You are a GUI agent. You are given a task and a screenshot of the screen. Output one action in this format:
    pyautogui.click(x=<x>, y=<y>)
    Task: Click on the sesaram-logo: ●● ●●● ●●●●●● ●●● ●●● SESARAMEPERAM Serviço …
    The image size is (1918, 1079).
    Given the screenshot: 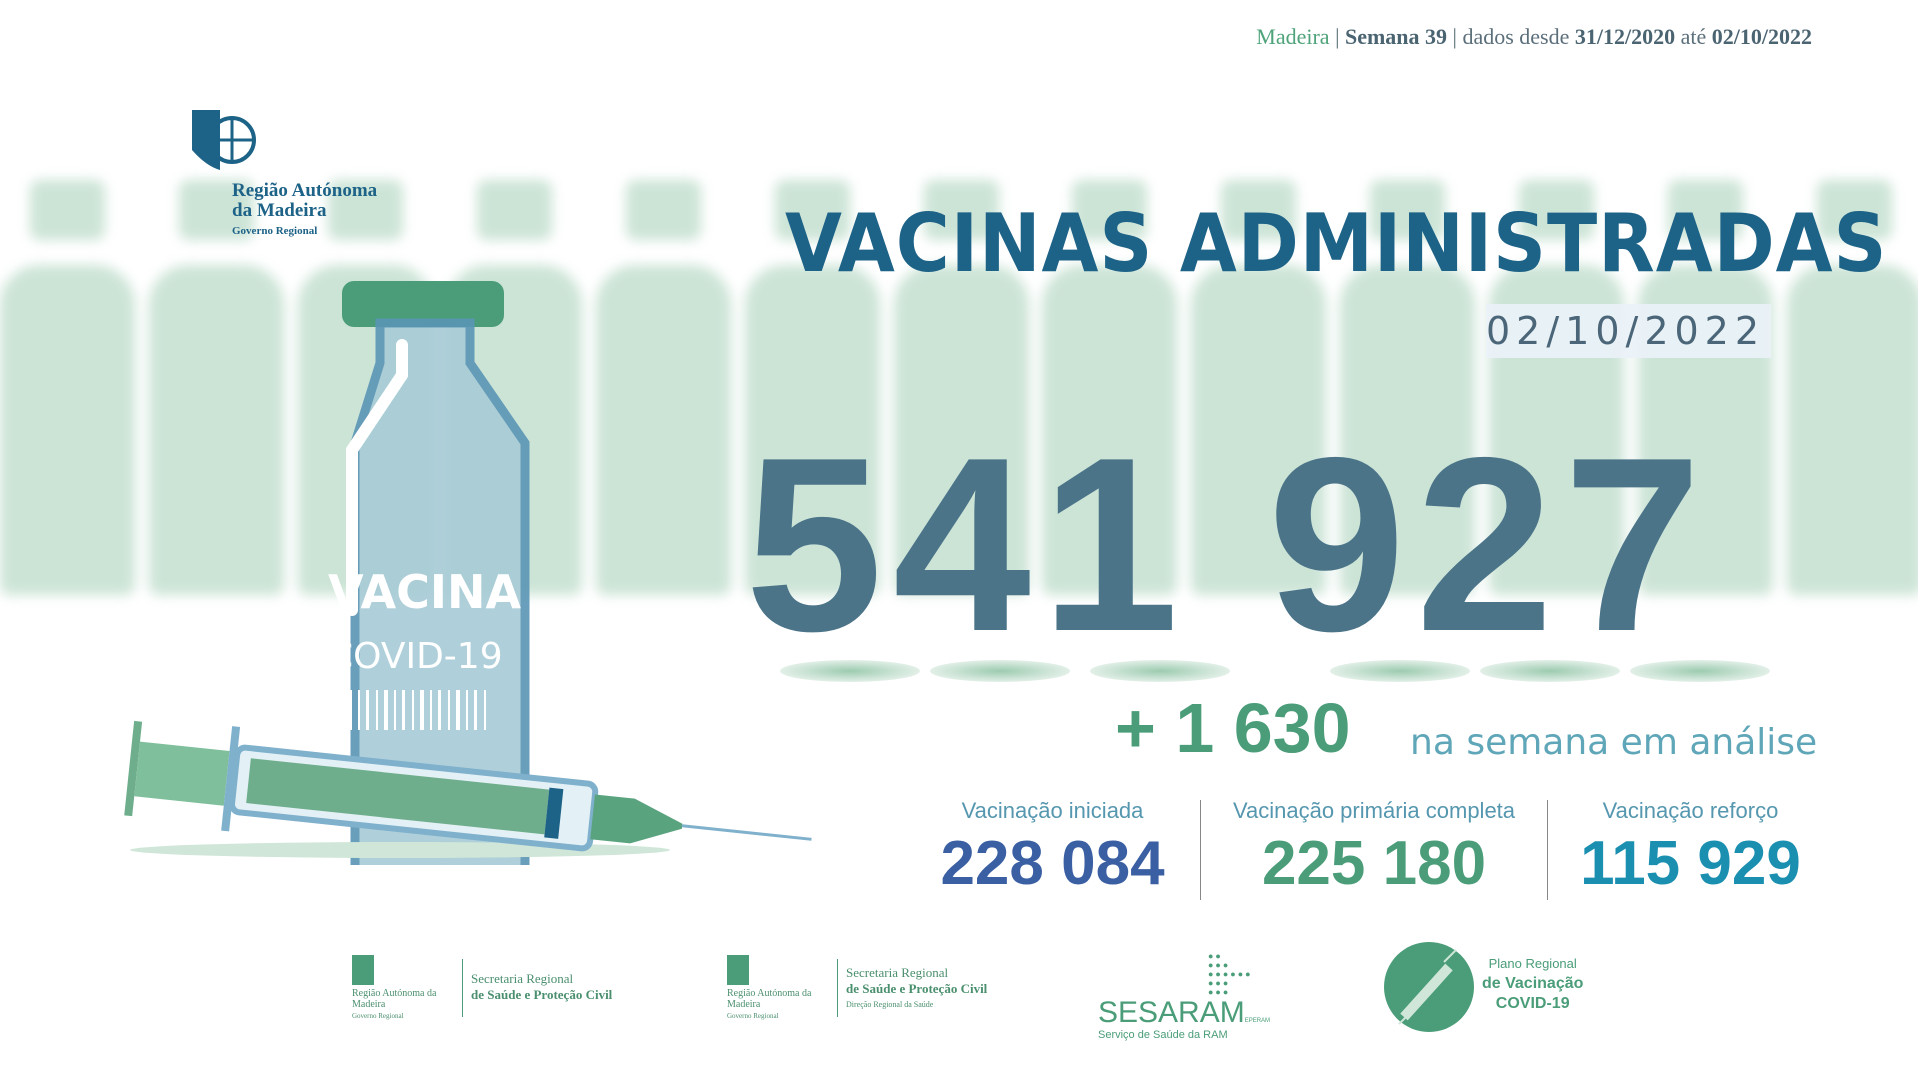 What is the action you would take?
    pyautogui.click(x=1184, y=996)
    